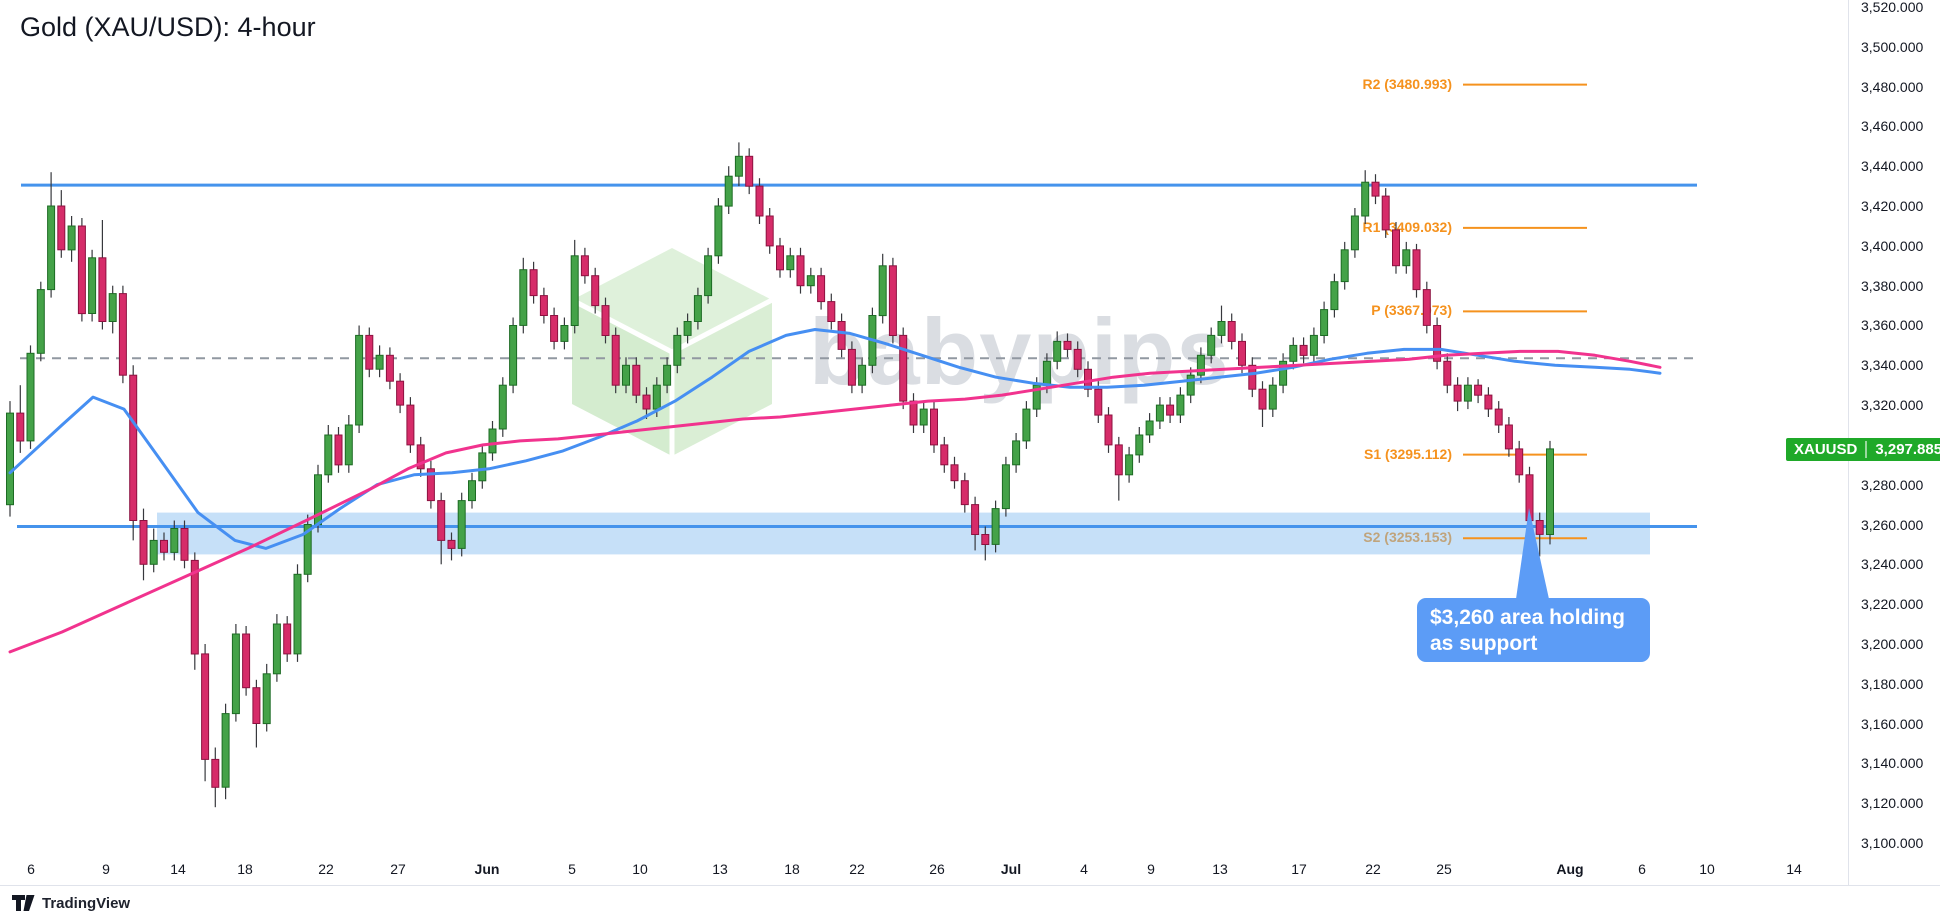  I want to click on time-axis-label: 4, so click(1084, 869).